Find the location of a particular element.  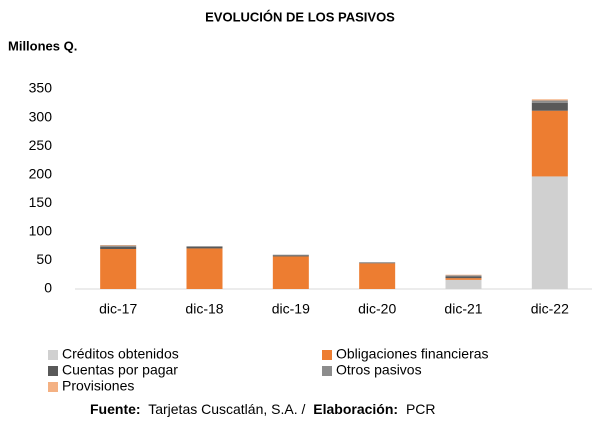

legend-label: Cuentas por pagar is located at coordinates (120, 370).